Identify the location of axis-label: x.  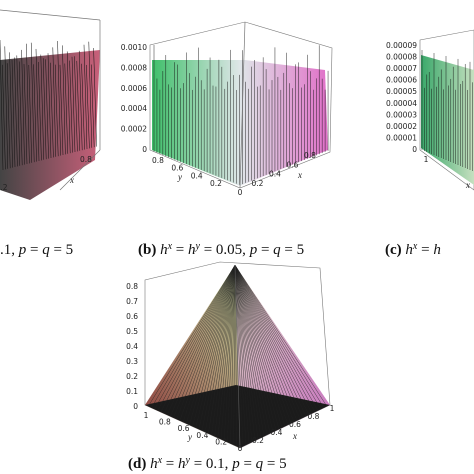
(71, 180).